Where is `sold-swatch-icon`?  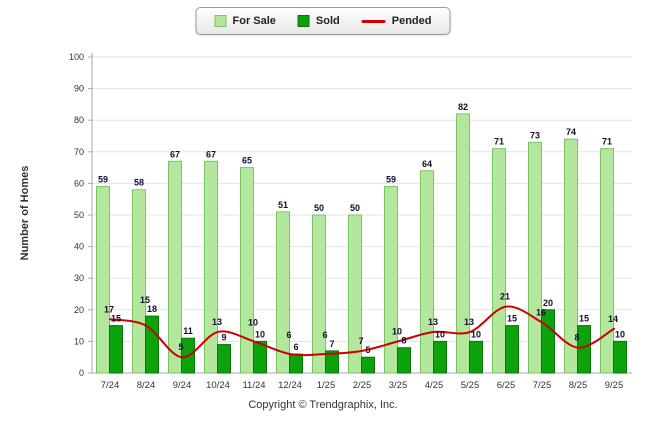 sold-swatch-icon is located at coordinates (303, 21).